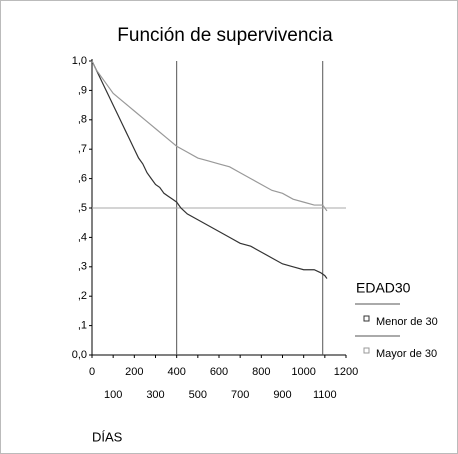 Image resolution: width=458 pixels, height=454 pixels. What do you see at coordinates (82, 149) in the screenshot?
I see `y-tick-label: ,7` at bounding box center [82, 149].